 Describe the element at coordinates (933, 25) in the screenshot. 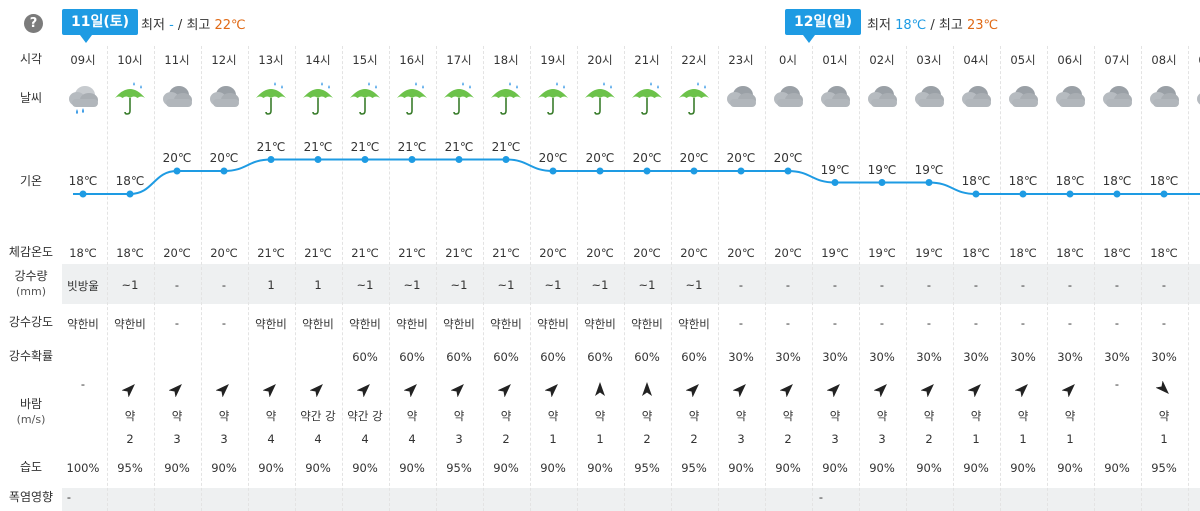

I see `day-minmax-12: 최저 18℃ / 최고 23℃` at that location.